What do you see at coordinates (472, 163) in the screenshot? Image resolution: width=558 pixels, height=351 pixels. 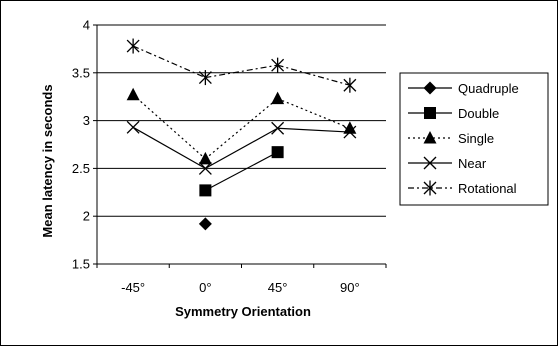 I see `legend-label: Near` at bounding box center [472, 163].